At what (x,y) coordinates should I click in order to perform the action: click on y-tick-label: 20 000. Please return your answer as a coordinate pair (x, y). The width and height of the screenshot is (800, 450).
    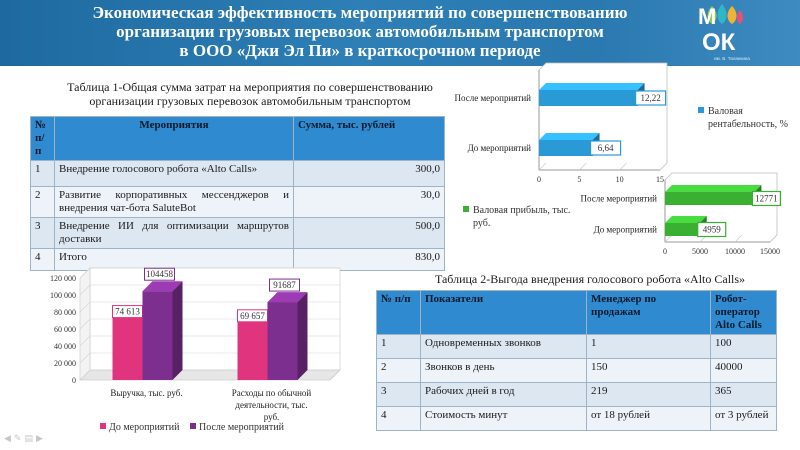
    Looking at the image, I should click on (65, 363).